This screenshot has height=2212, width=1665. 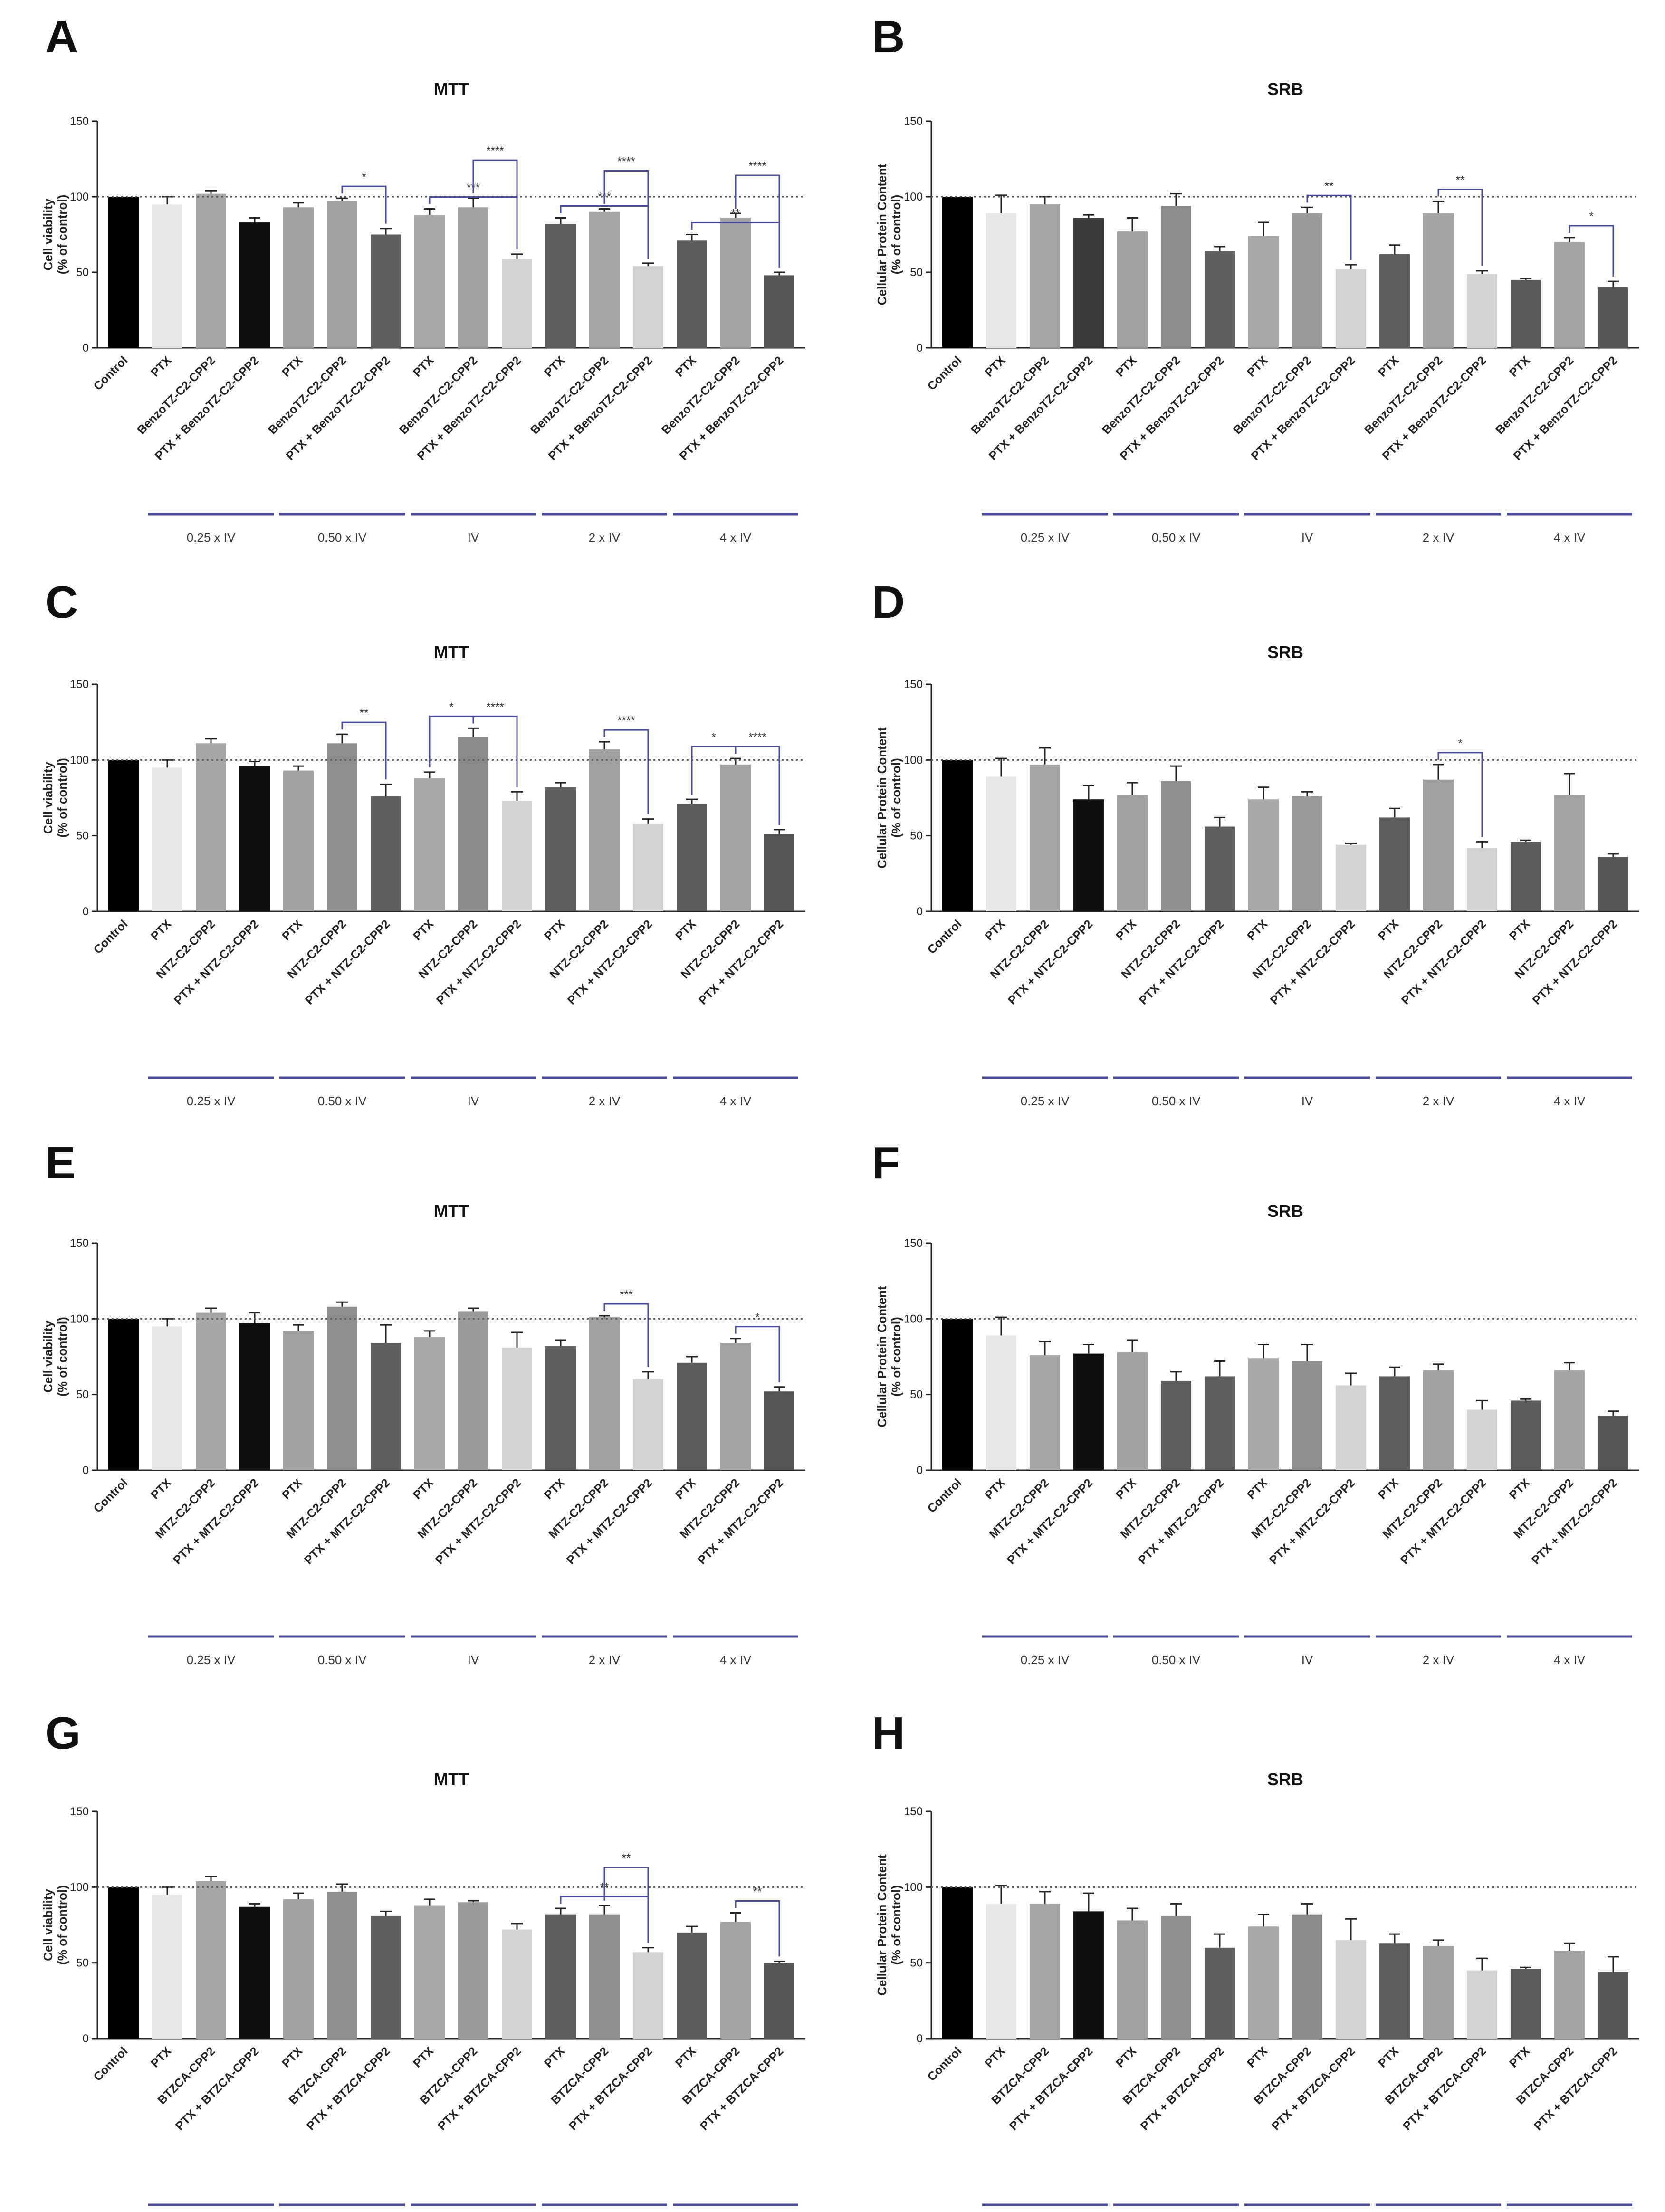 I want to click on group-label: 4 x IV, so click(x=1570, y=1101).